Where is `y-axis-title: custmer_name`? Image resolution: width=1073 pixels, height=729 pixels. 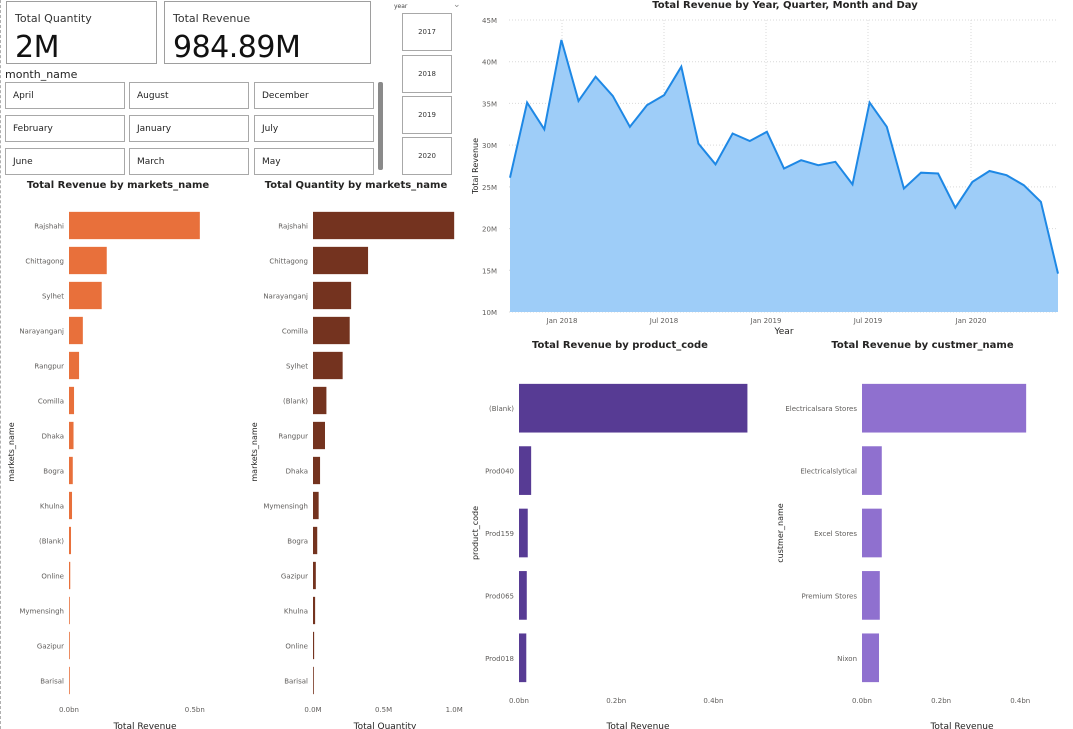 y-axis-title: custmer_name is located at coordinates (780, 533).